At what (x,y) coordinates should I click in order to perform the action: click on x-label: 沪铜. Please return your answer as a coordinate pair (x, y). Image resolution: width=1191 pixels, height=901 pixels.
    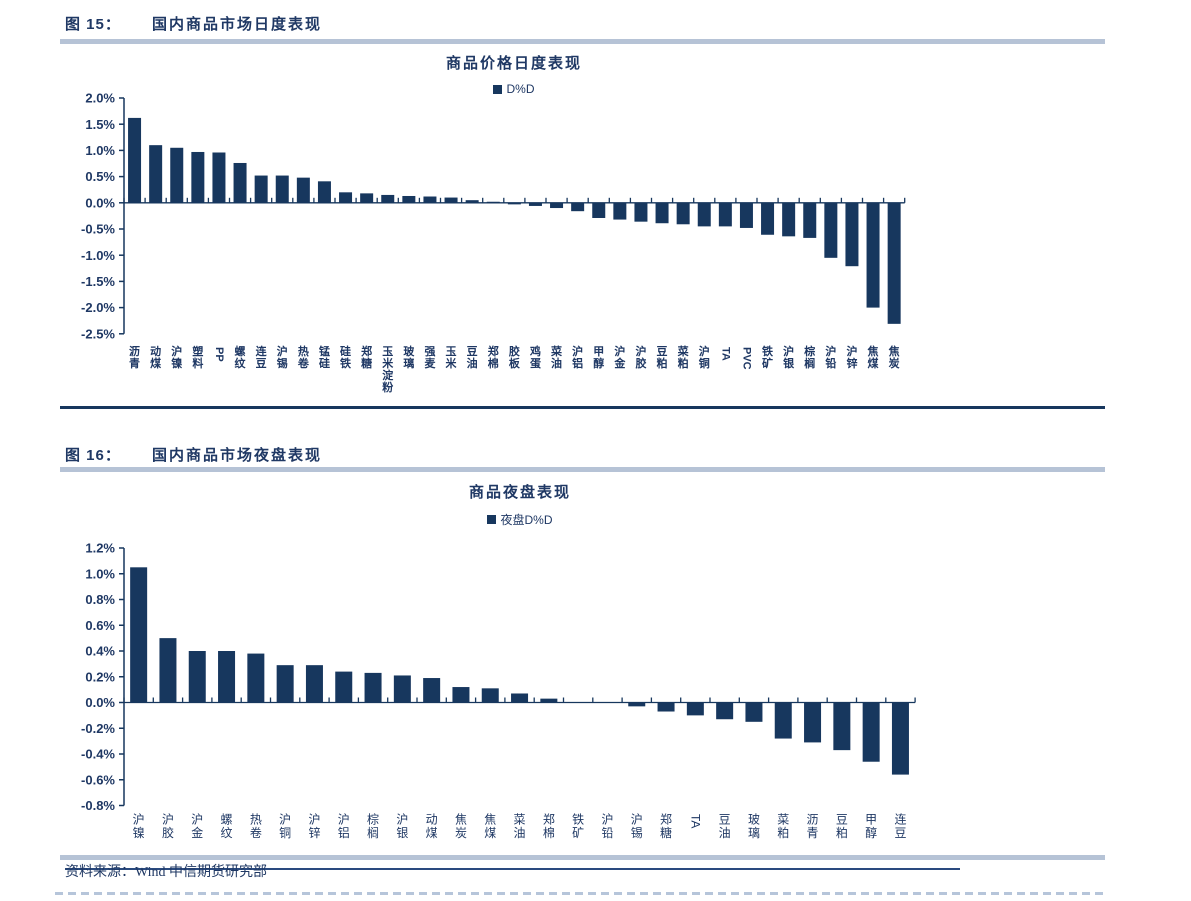
    Looking at the image, I should click on (285, 826).